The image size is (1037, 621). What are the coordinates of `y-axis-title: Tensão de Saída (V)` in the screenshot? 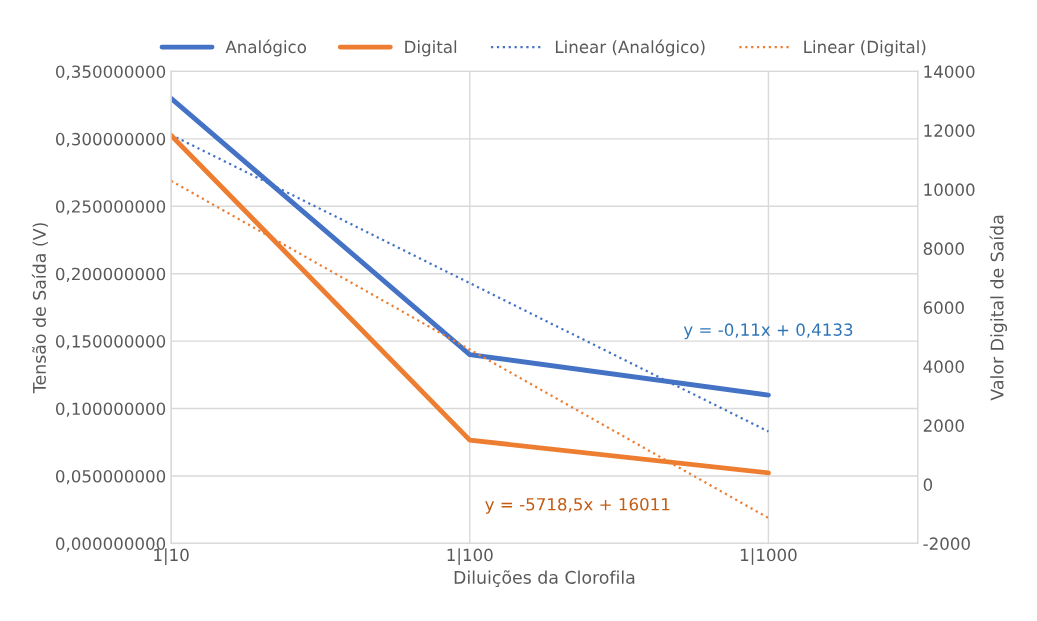 It's located at (40, 308).